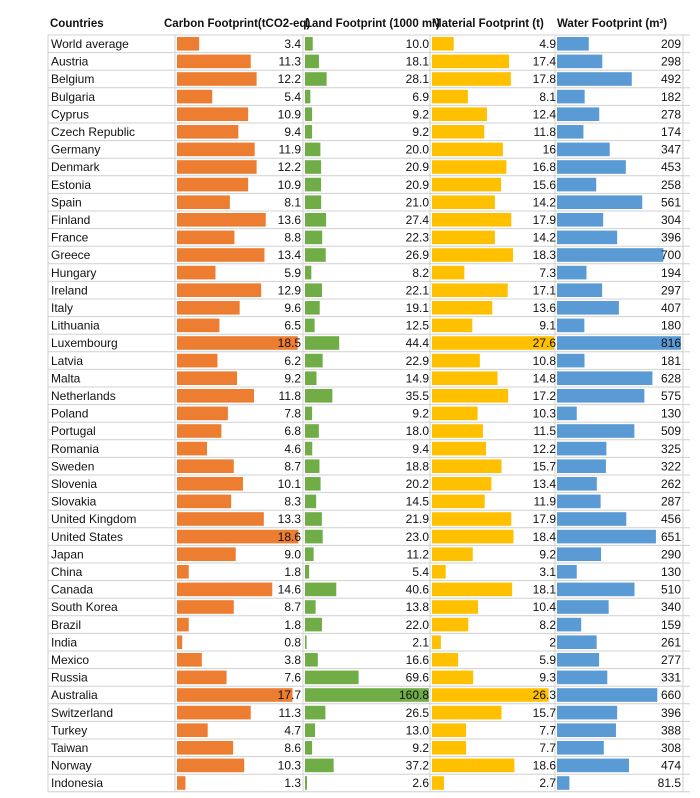  Describe the element at coordinates (670, 783) in the screenshot. I see `value-label: 81.5` at that location.